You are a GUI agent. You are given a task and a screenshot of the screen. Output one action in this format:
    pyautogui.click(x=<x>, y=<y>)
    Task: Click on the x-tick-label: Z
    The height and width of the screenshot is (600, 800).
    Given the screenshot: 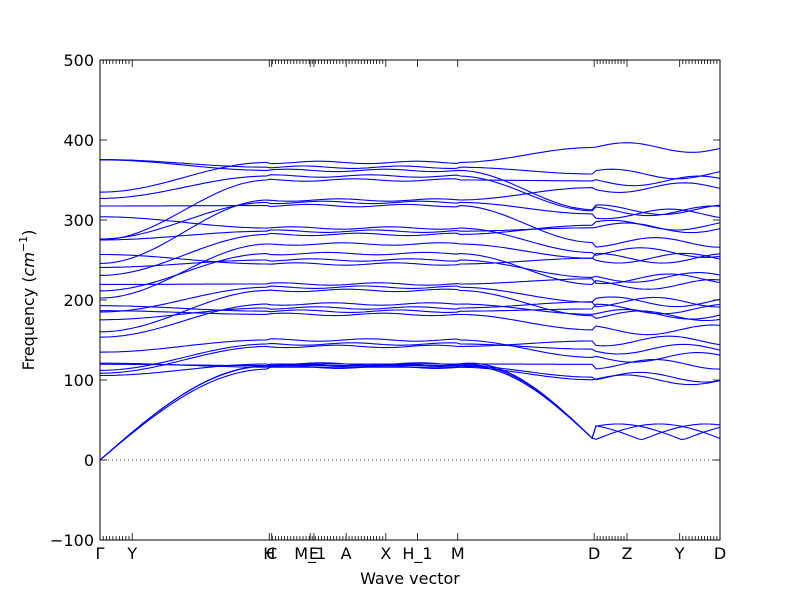 What is the action you would take?
    pyautogui.click(x=627, y=553)
    